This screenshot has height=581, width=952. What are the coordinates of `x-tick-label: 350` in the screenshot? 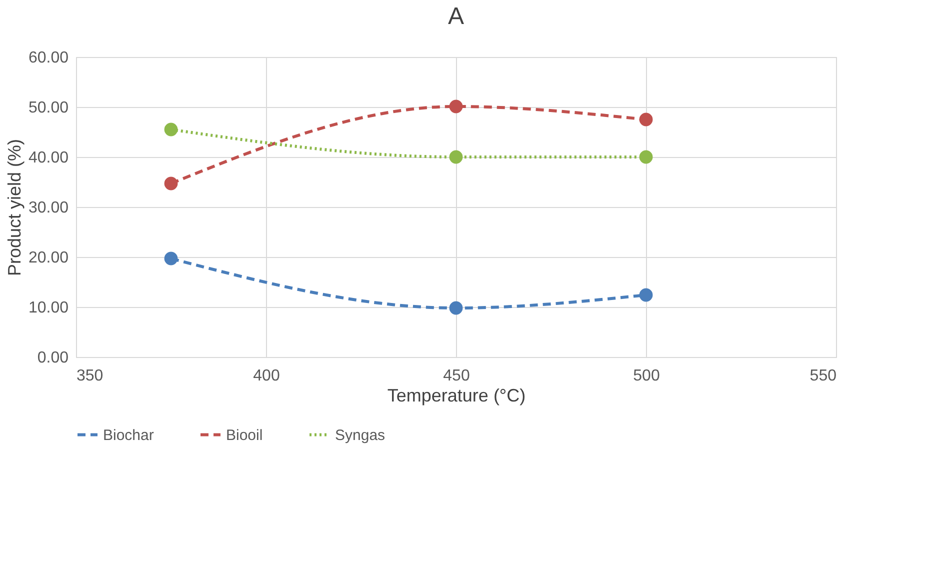 It's located at (90, 376).